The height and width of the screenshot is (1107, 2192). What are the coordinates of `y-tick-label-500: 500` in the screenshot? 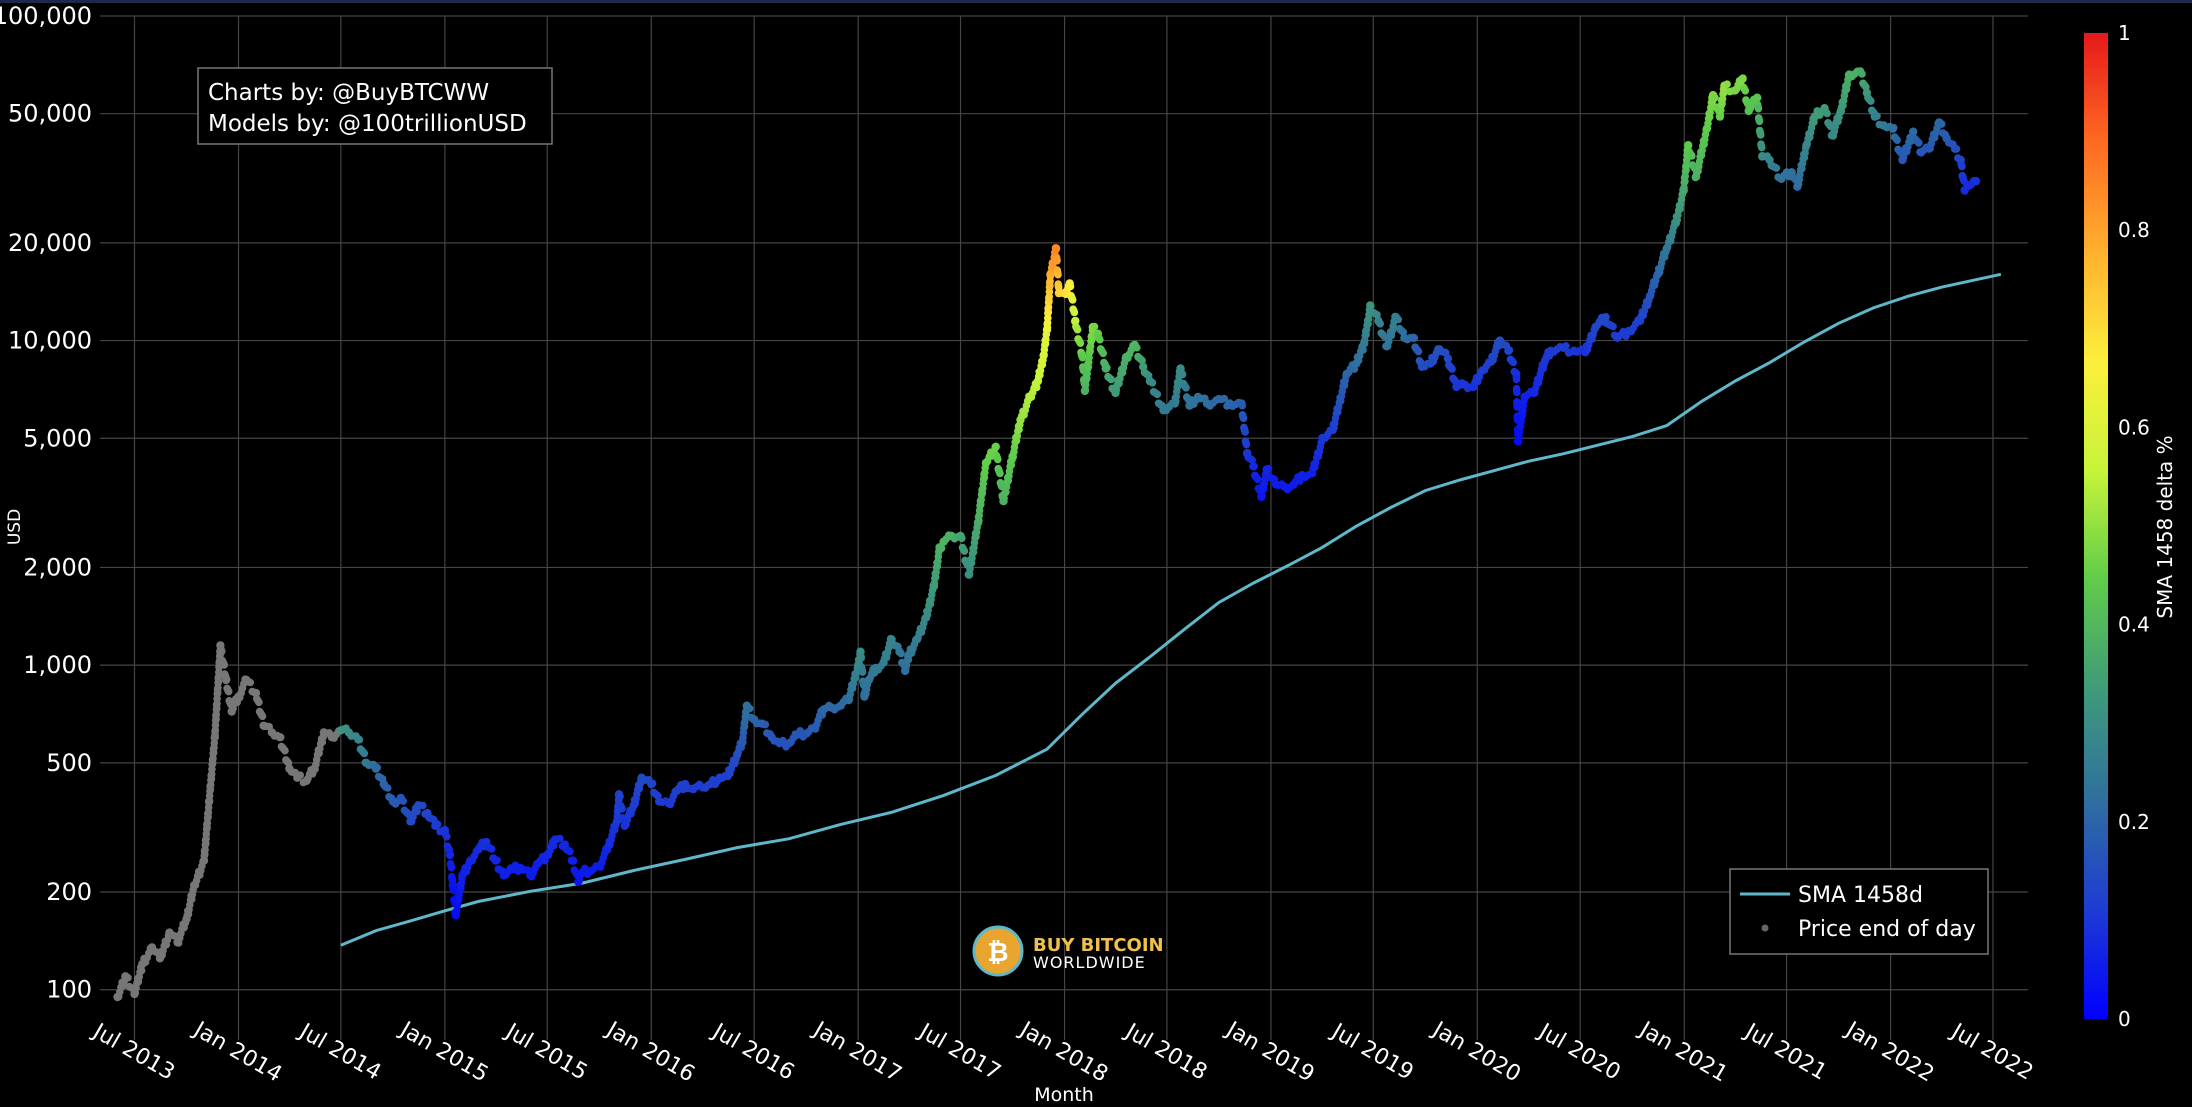 It's located at (69, 763).